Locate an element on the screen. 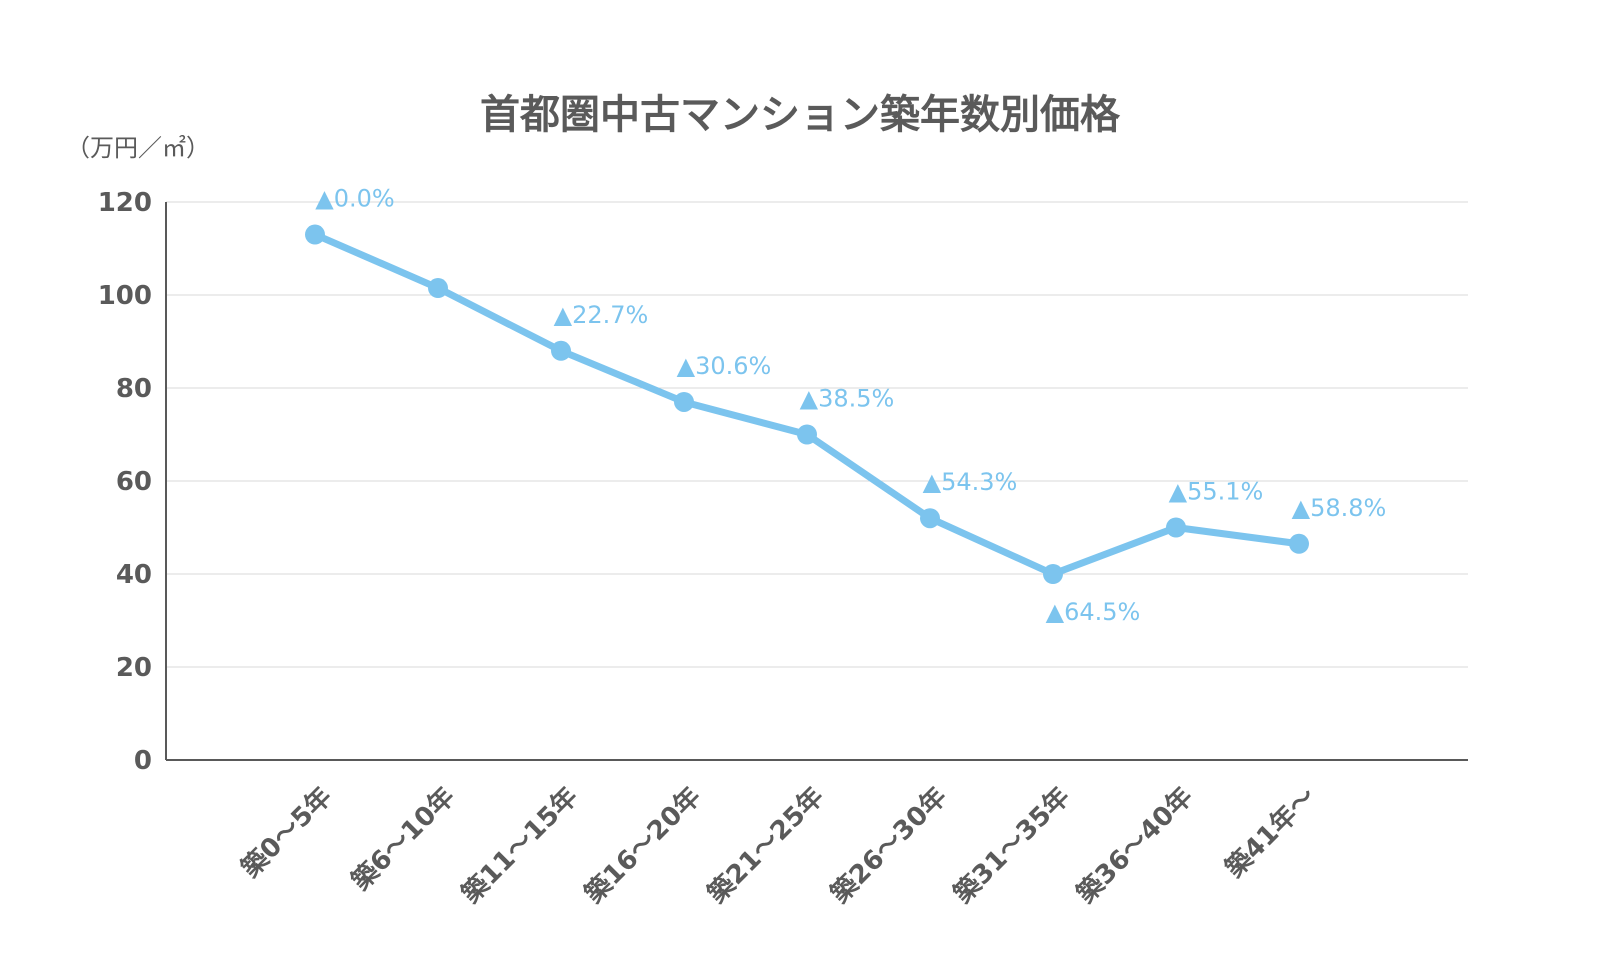 The image size is (1601, 970). y-tick-label: 60 is located at coordinates (134, 482).